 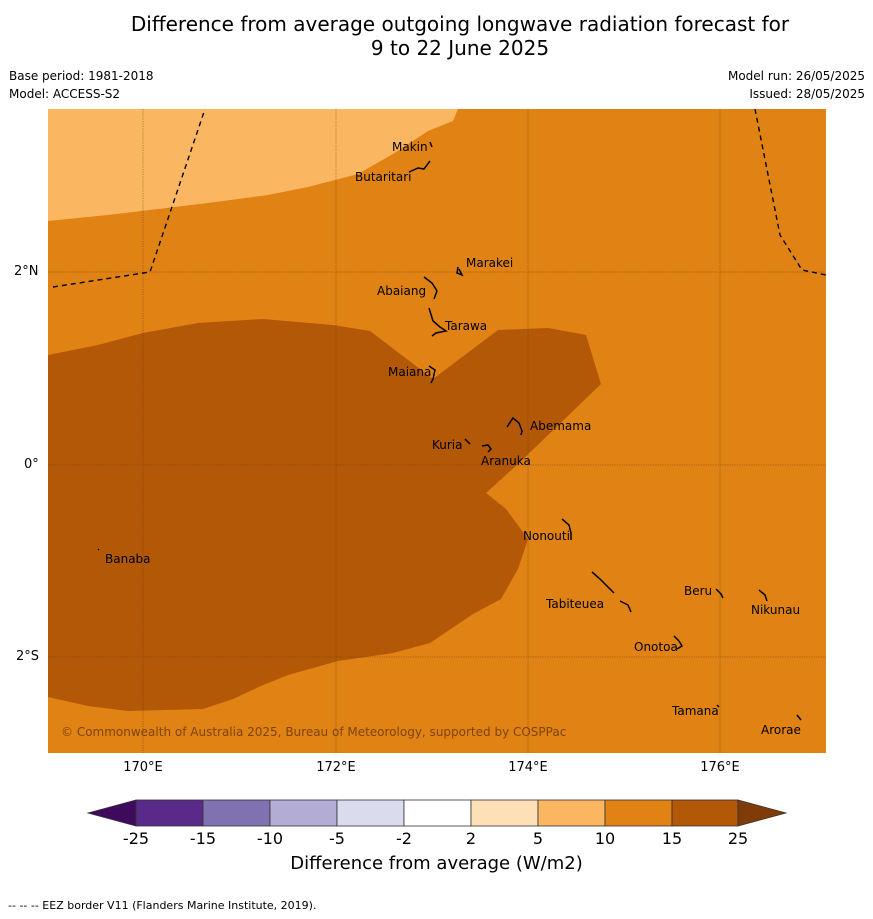 What do you see at coordinates (31, 464) in the screenshot?
I see `lat-label-0: 0°` at bounding box center [31, 464].